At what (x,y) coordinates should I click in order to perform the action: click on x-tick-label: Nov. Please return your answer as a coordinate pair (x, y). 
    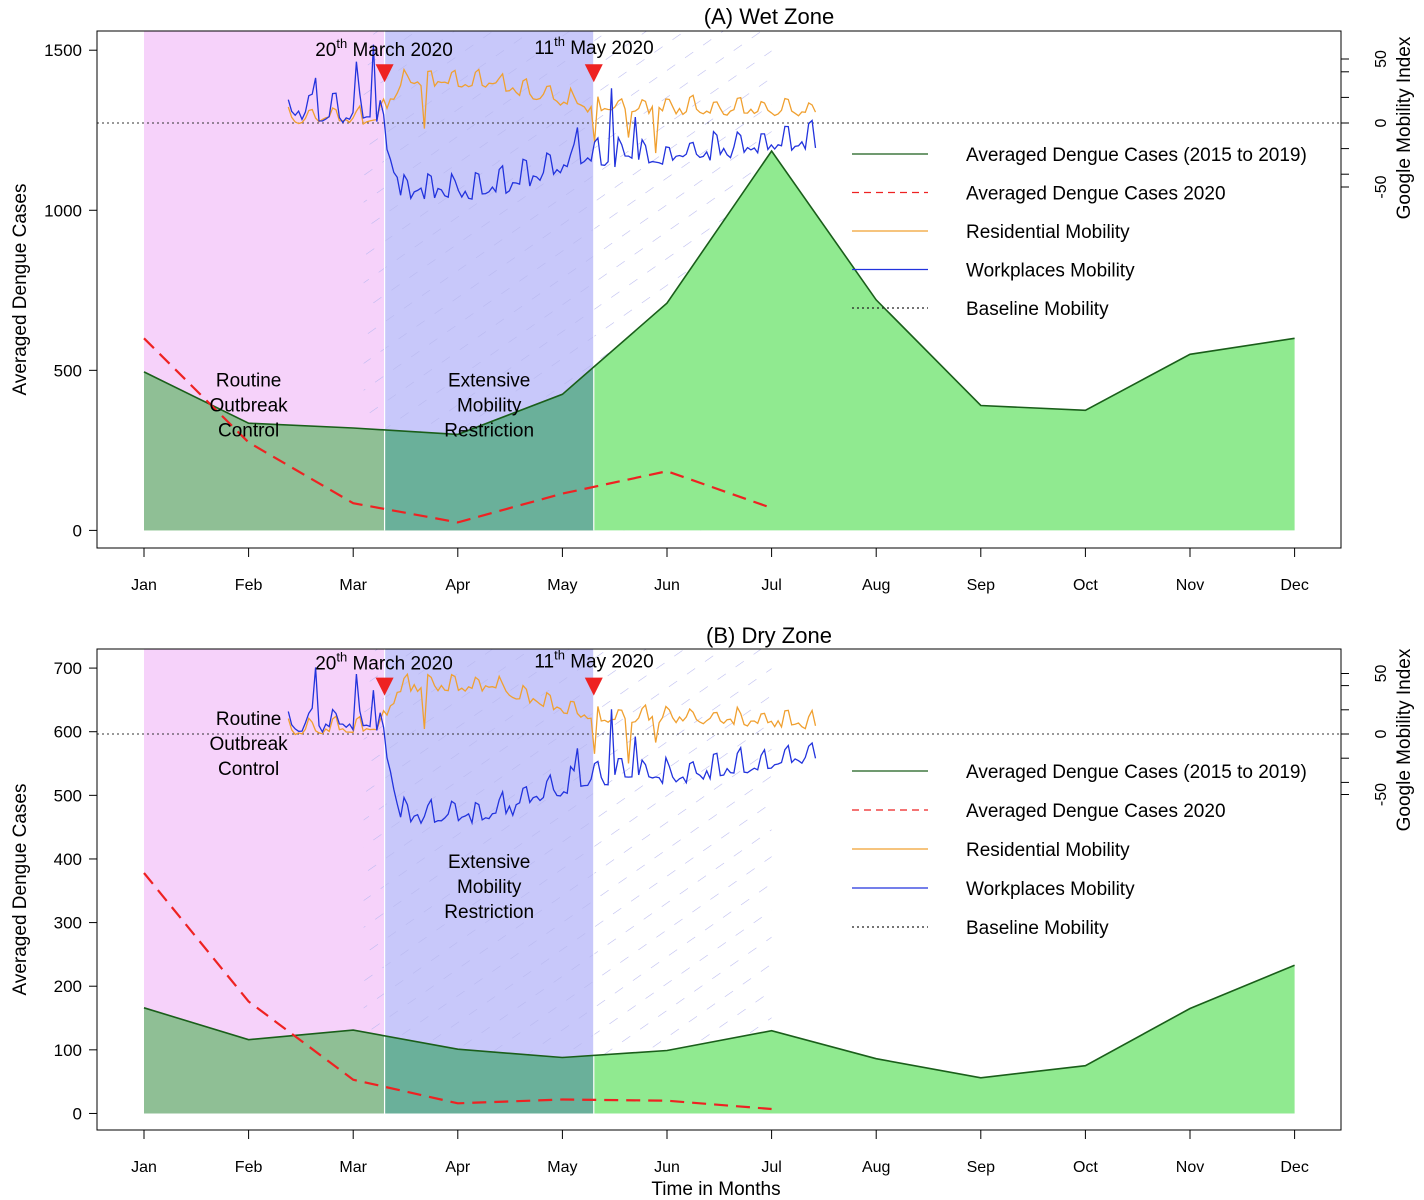
    Looking at the image, I should click on (1190, 1167).